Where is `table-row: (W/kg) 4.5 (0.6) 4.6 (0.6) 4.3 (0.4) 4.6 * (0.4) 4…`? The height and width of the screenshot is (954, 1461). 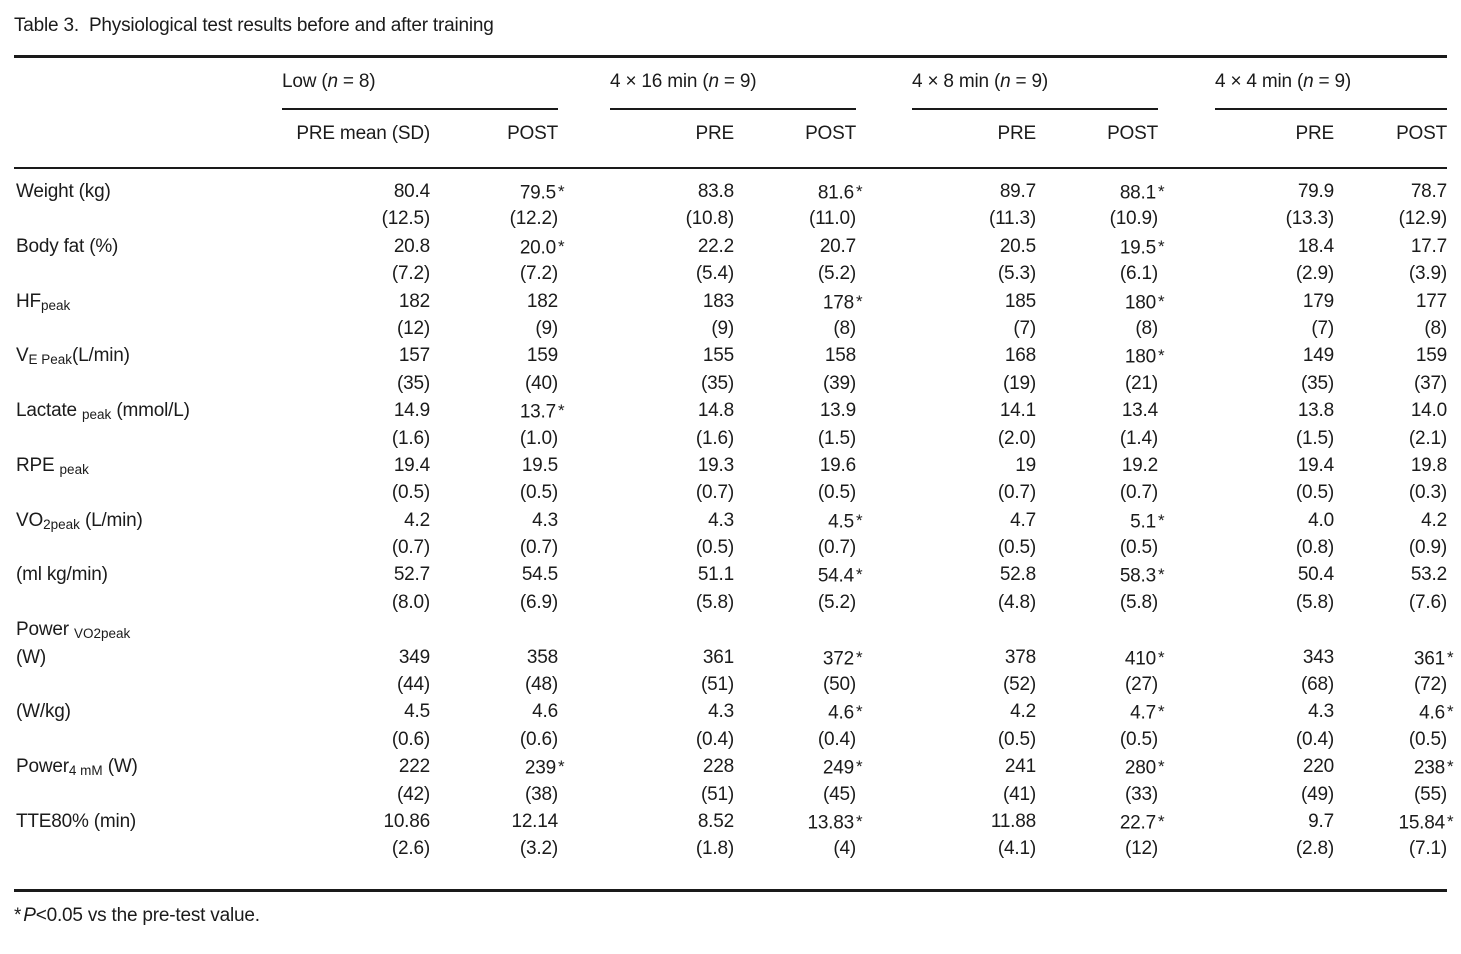
table-row: (W/kg) 4.5 (0.6) 4.6 (0.6) 4.3 (0.4) 4.6 * (0.4) 4… is located at coordinates (734, 725).